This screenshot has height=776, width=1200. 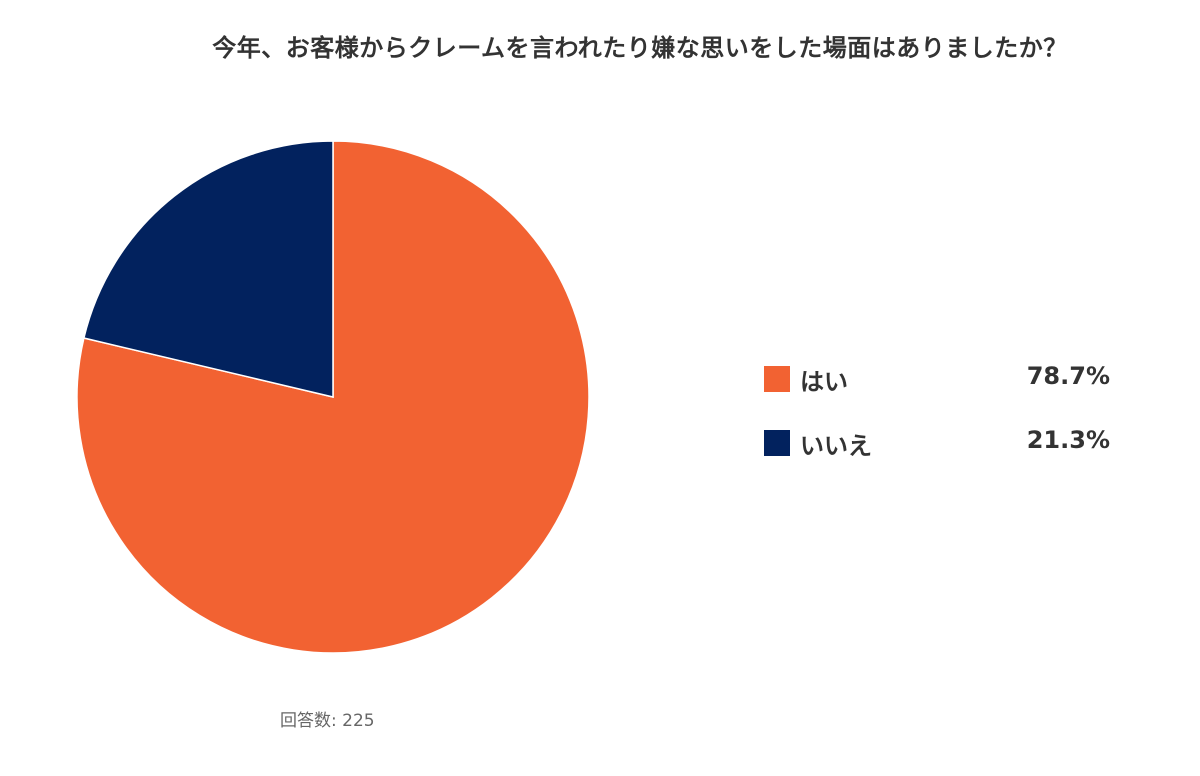 What do you see at coordinates (208, 269) in the screenshot?
I see `pie-slice-no` at bounding box center [208, 269].